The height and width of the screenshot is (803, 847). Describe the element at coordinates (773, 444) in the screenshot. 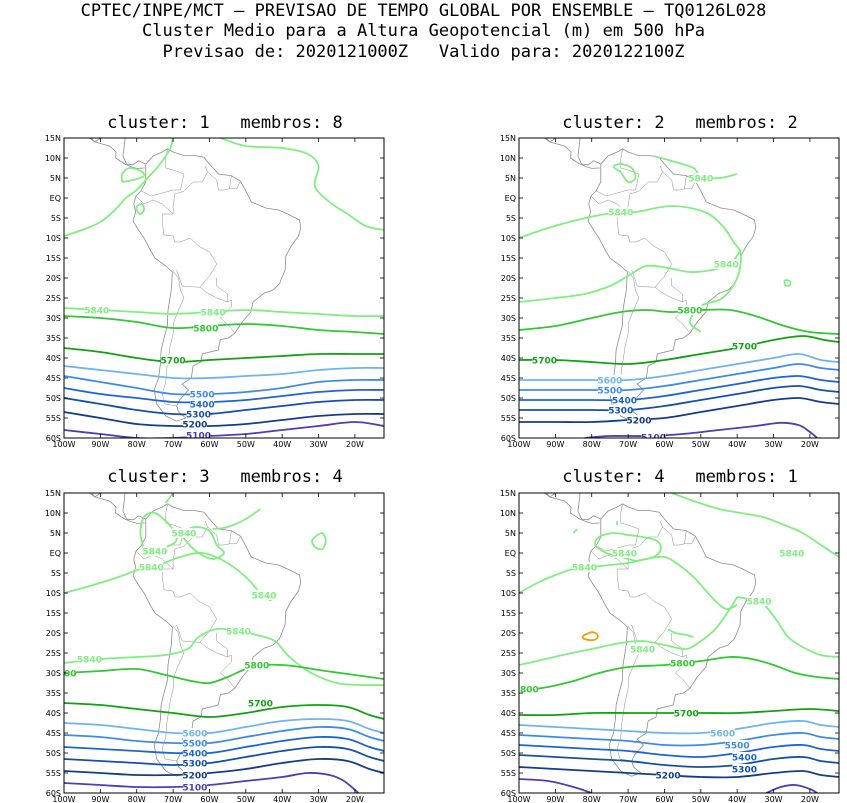

I see `lon-label: 30W` at that location.